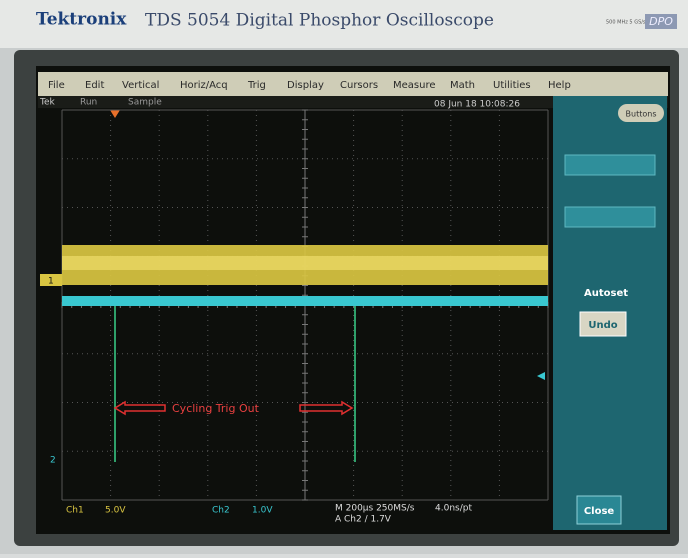 This screenshot has width=688, height=558. I want to click on readout-timebase: M 200µs 250MS/s, so click(375, 509).